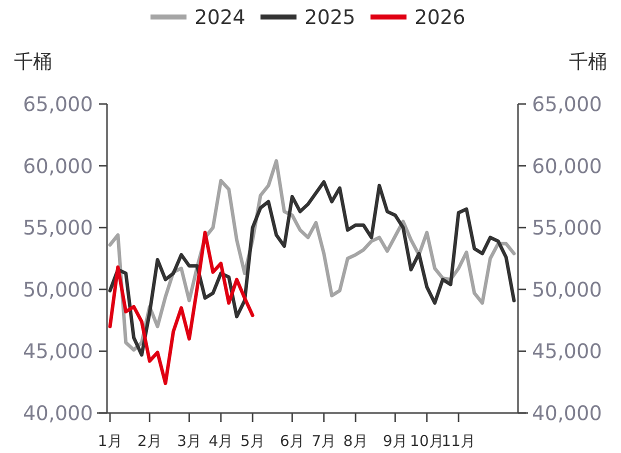  I want to click on y-tick-label: 60,000, so click(58, 166).